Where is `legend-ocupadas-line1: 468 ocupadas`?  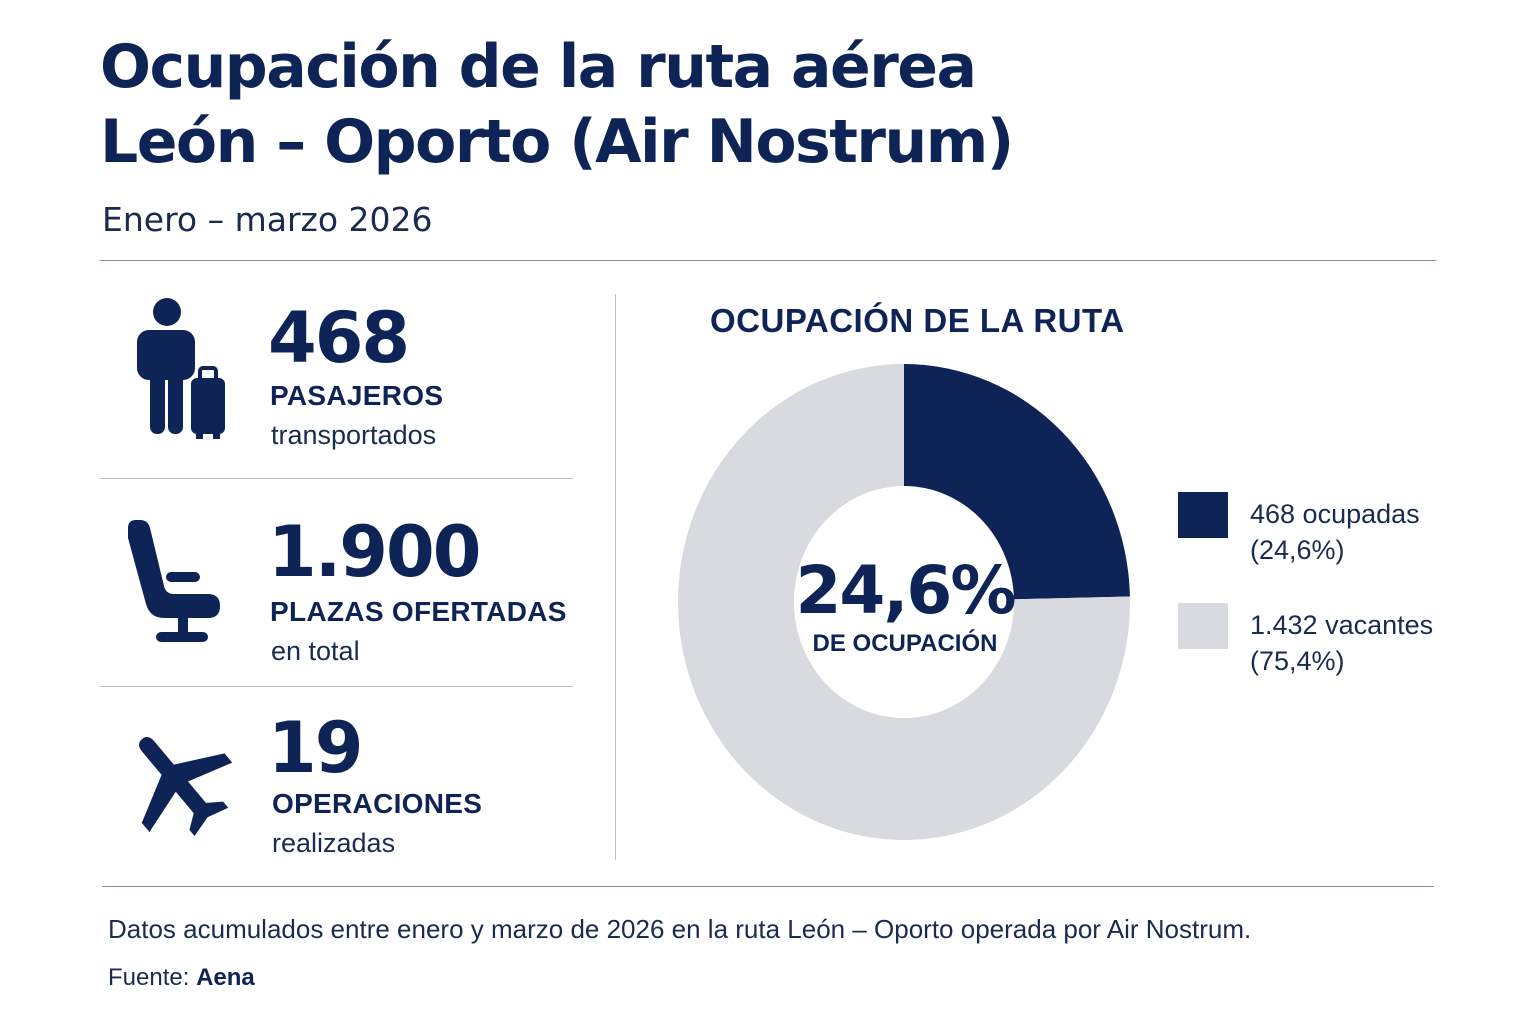
legend-ocupadas-line1: 468 ocupadas is located at coordinates (1335, 514).